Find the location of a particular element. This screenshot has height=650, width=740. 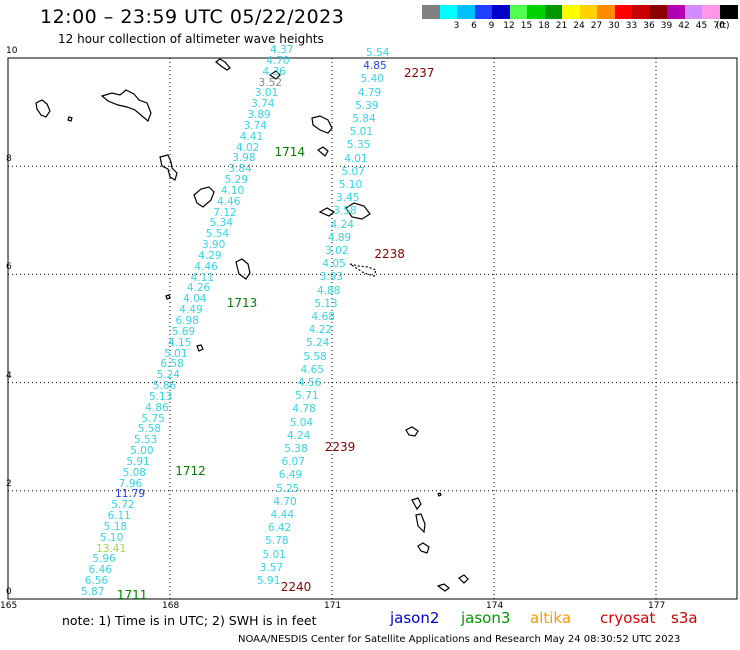

satellite-legend-item: jason3 is located at coordinates (486, 618).